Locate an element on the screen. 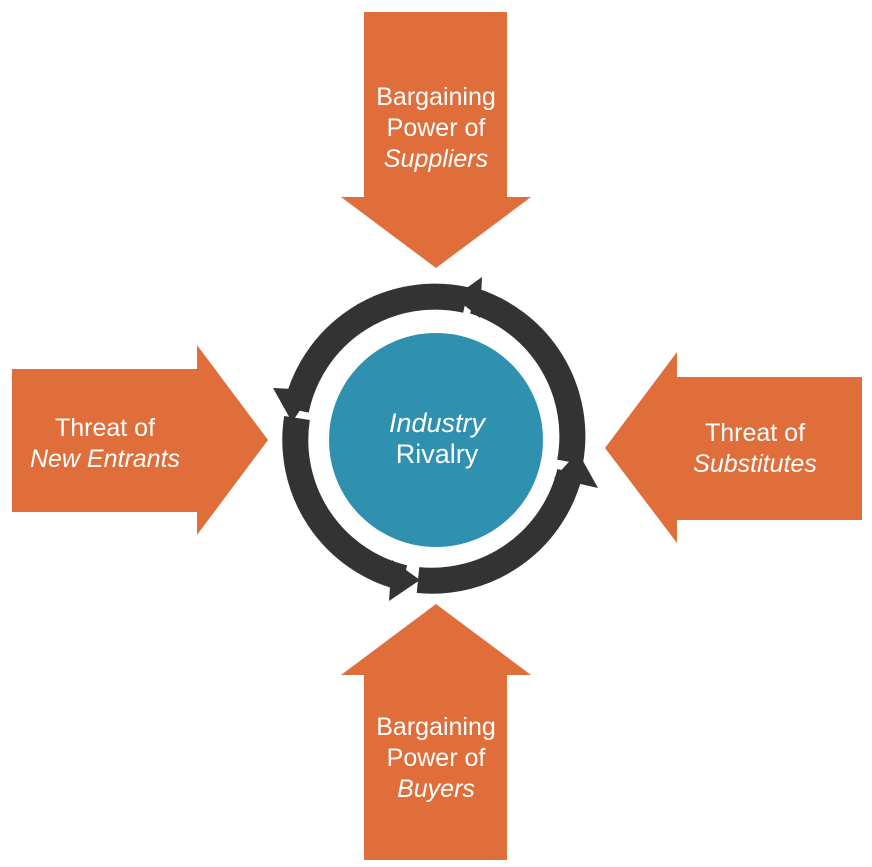 The height and width of the screenshot is (867, 872). rivalry-cycle-ring is located at coordinates (434, 438).